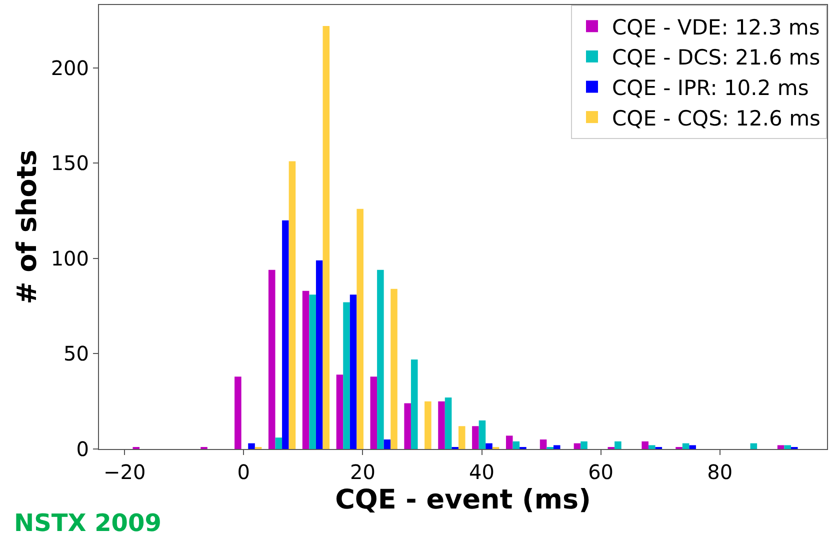 The image size is (833, 541). I want to click on y-tick-label: 200, so click(69, 68).